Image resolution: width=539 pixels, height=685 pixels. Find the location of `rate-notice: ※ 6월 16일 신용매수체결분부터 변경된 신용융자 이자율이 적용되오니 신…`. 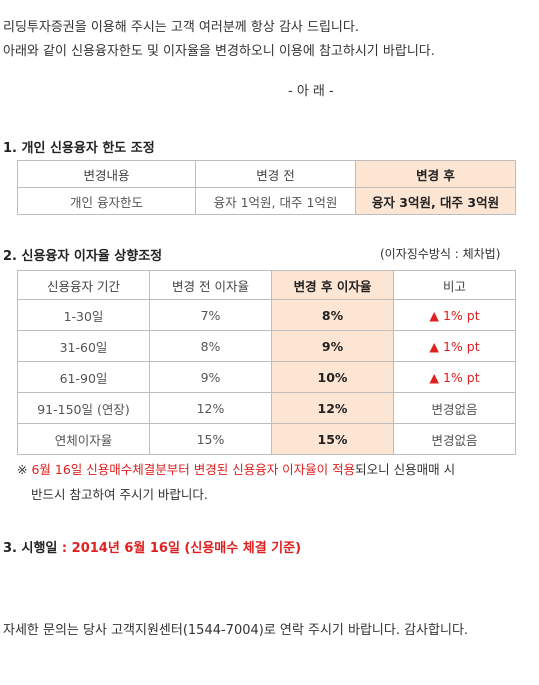

rate-notice: ※ 6월 16일 신용매수체결분부터 변경된 신용융자 이자율이 적용되오니 신… is located at coordinates (236, 468).